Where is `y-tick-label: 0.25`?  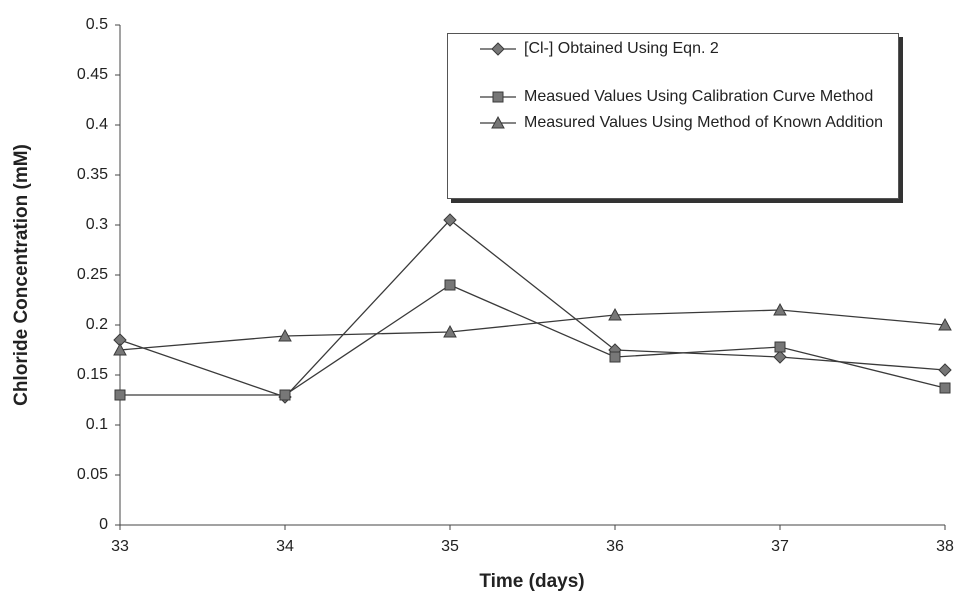 y-tick-label: 0.25 is located at coordinates (92, 274).